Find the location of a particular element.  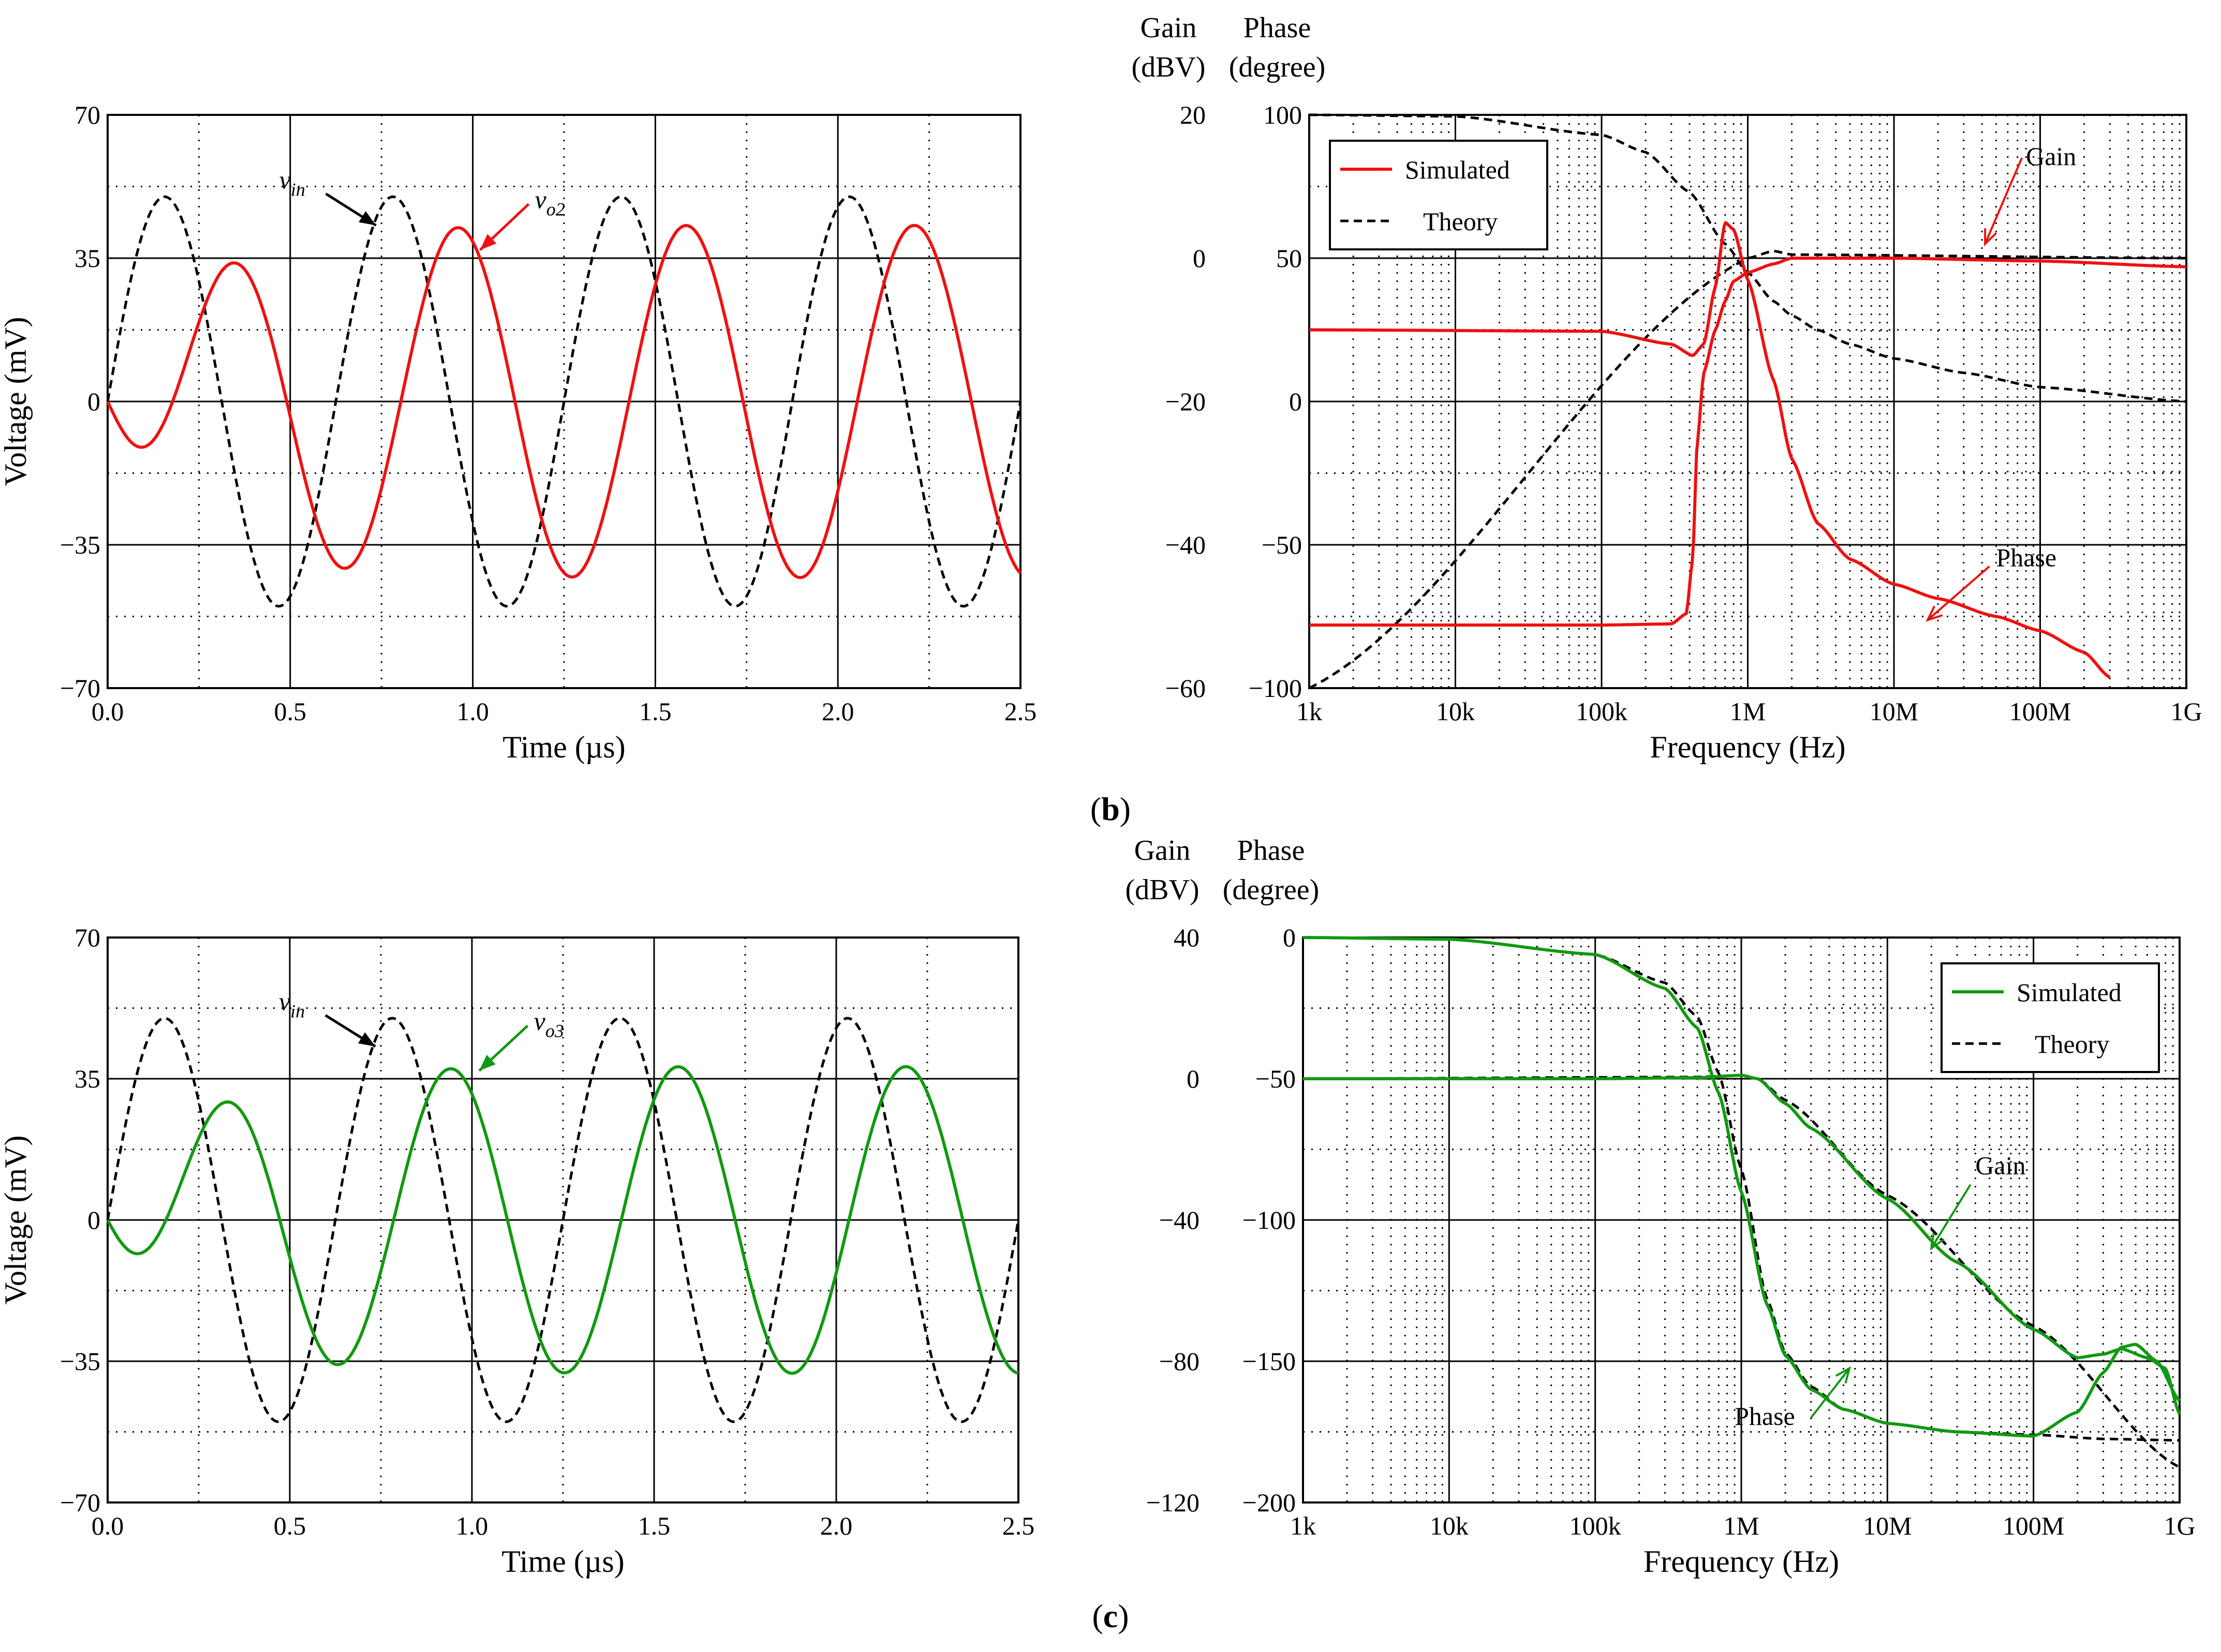

c-freq-gain-tick-label: 40 is located at coordinates (1187, 938).